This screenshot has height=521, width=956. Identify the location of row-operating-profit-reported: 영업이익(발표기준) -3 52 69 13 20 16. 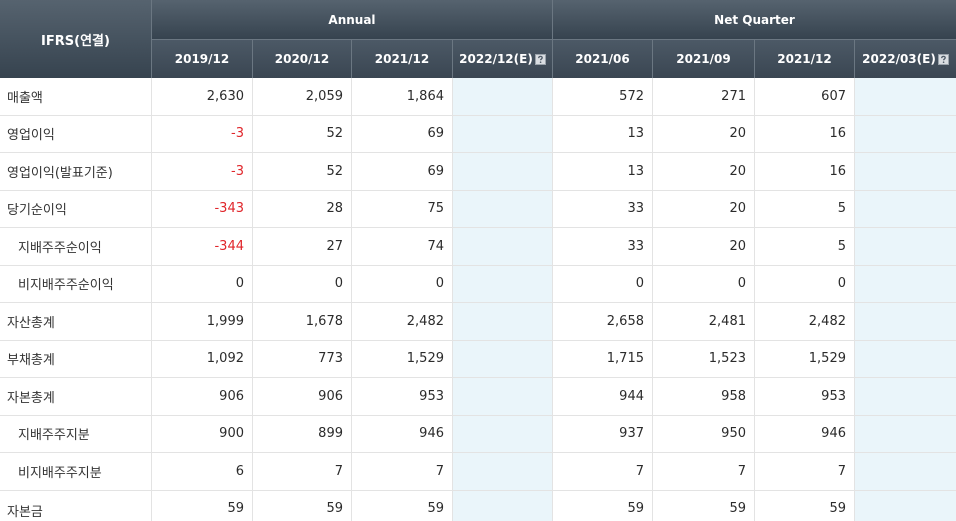
(478, 172).